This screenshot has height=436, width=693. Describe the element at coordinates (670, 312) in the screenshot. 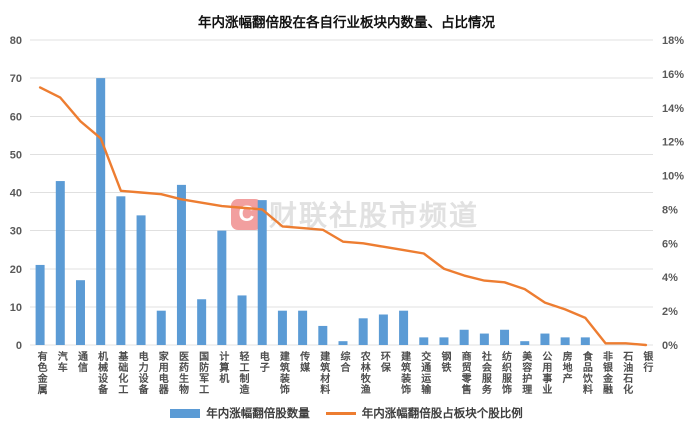

I see `right-axis-tick-label: 2%` at that location.